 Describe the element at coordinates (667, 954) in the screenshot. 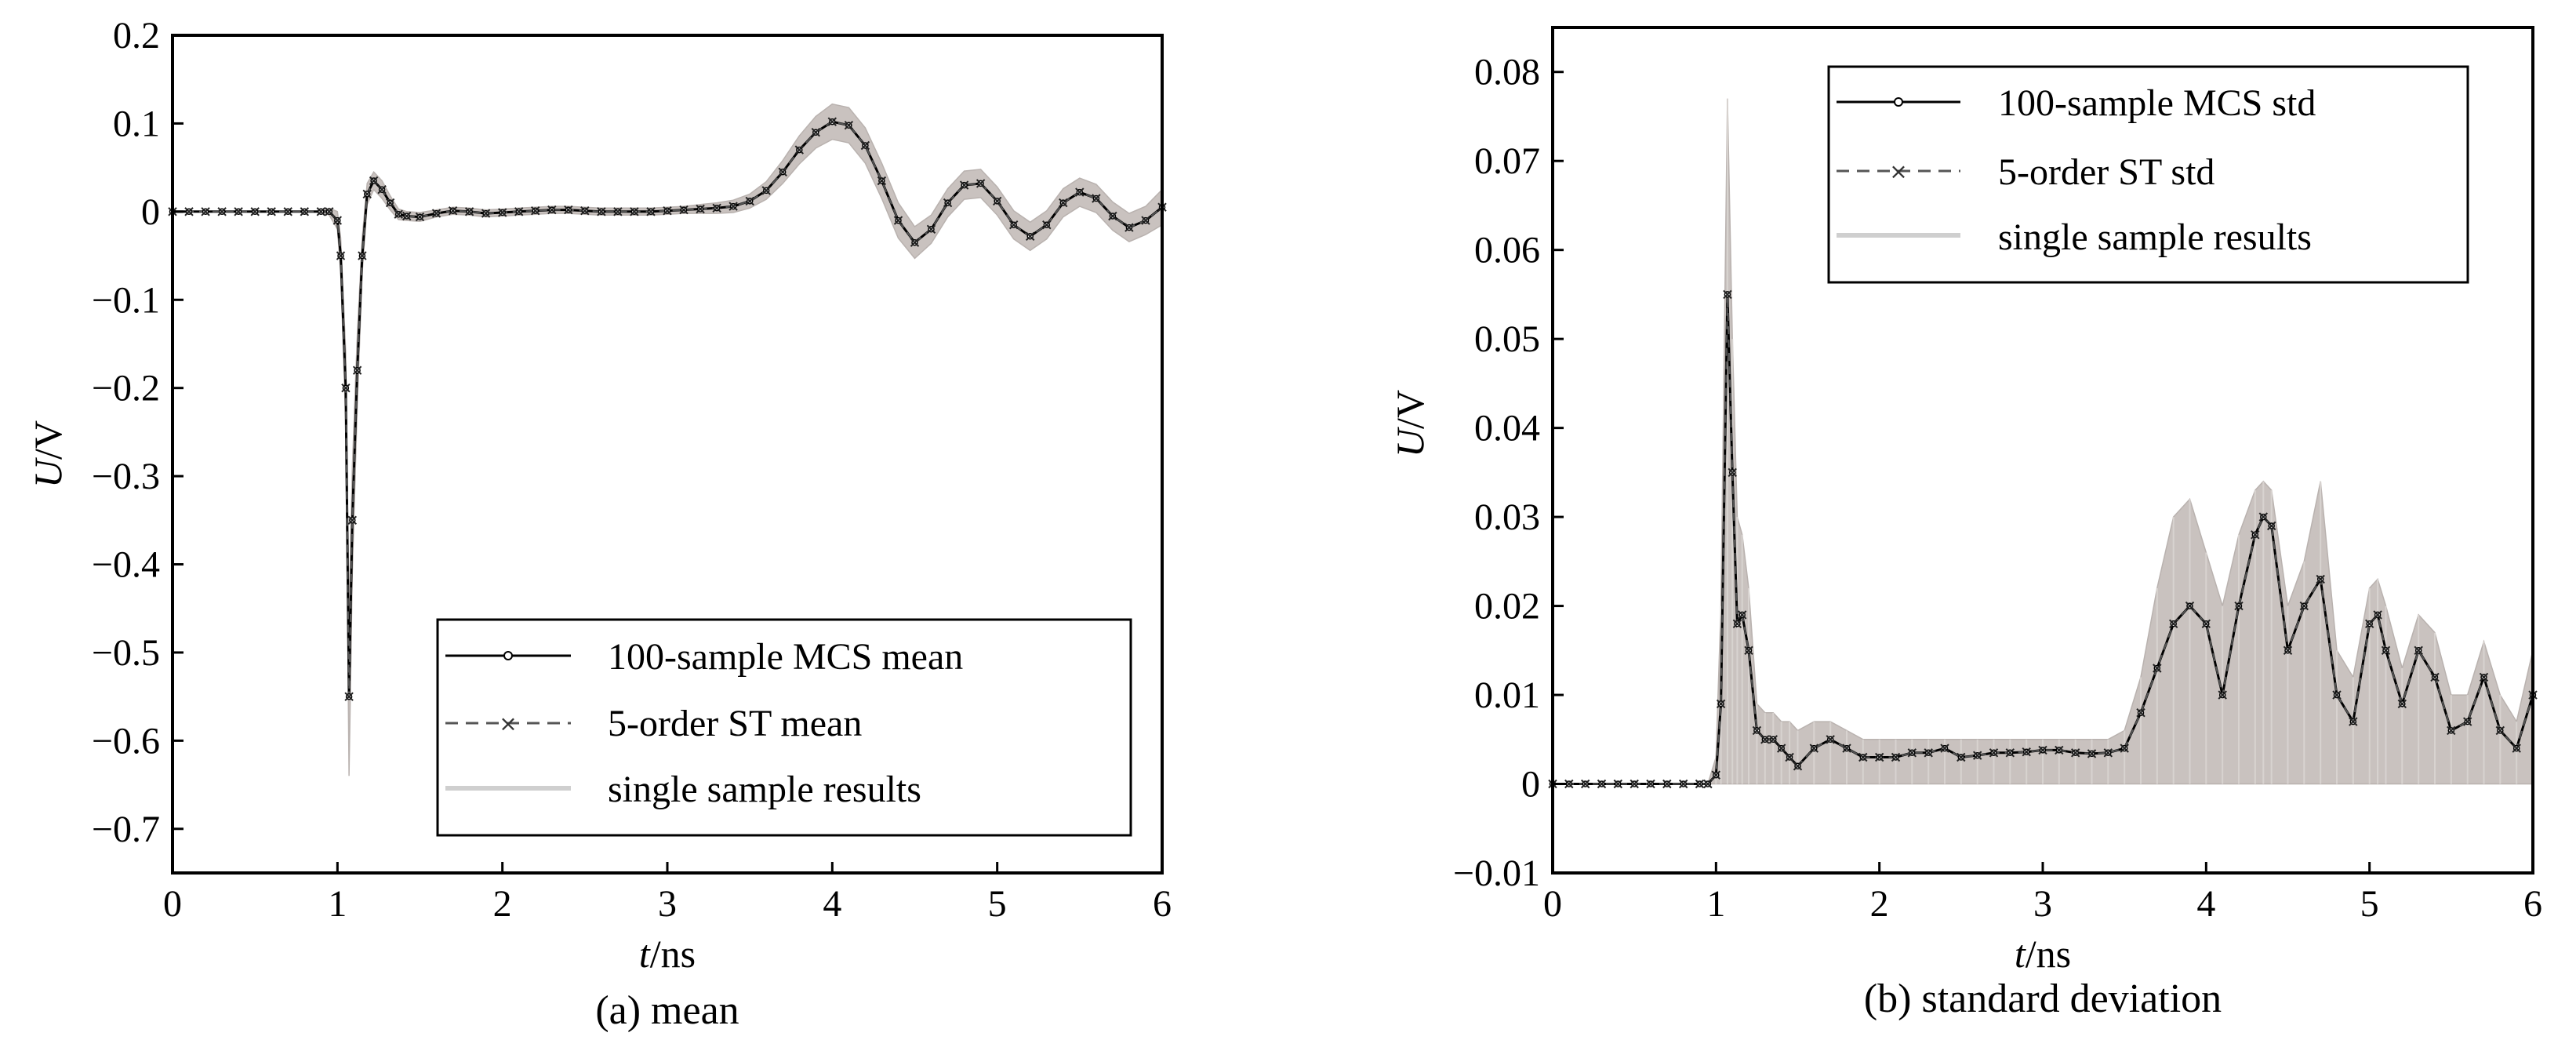

I see `panel-a-xlabel: t/ns` at that location.